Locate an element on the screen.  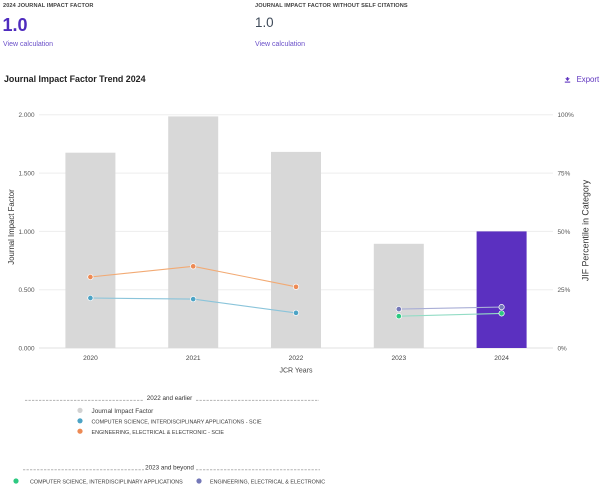
svg-text: 0.000 is located at coordinates (27, 348).